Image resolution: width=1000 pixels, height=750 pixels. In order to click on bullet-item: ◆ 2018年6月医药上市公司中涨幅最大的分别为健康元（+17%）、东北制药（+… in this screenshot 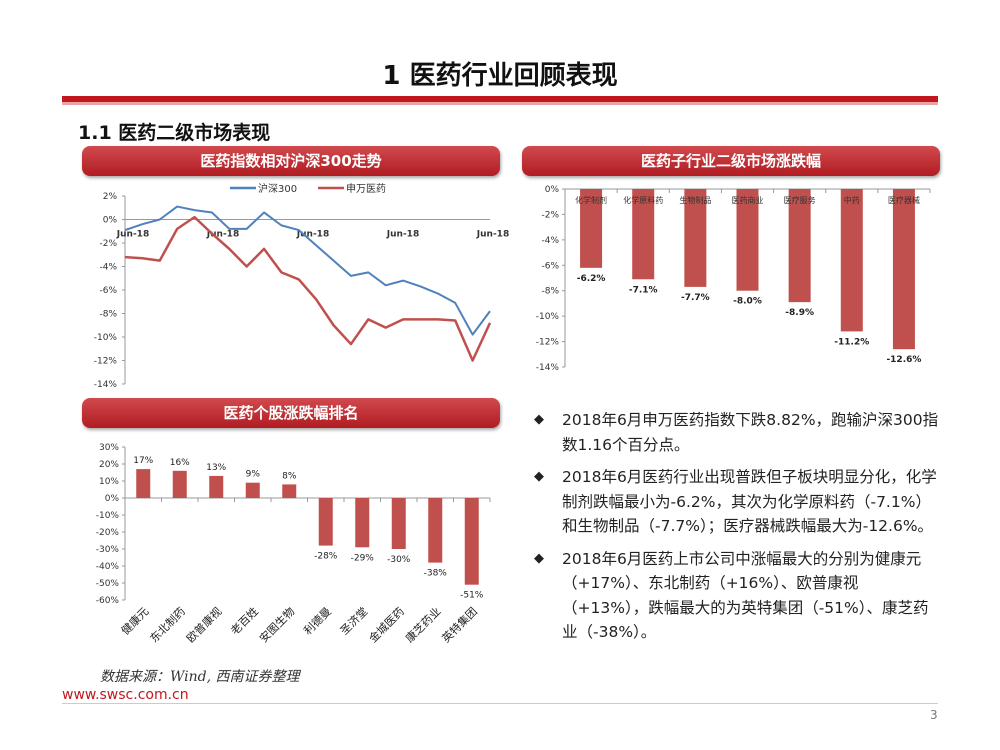, I will do `click(737, 596)`.